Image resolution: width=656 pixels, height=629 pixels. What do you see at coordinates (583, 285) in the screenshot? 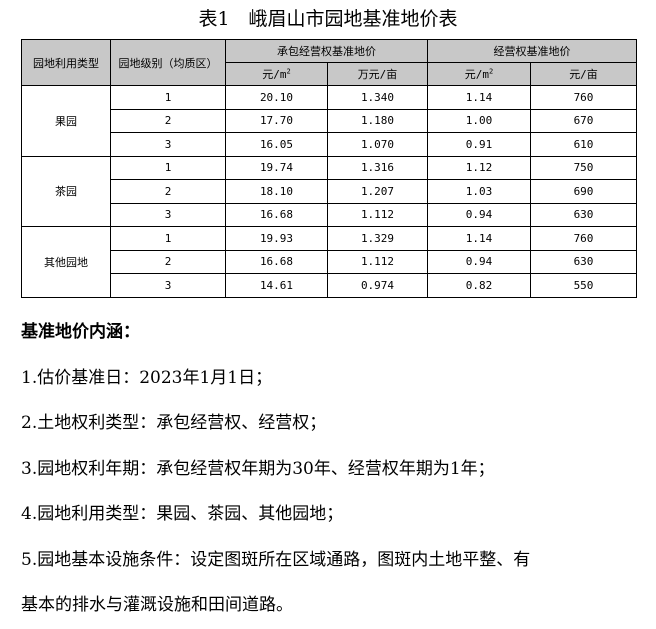
I see `table-cell: 550` at bounding box center [583, 285].